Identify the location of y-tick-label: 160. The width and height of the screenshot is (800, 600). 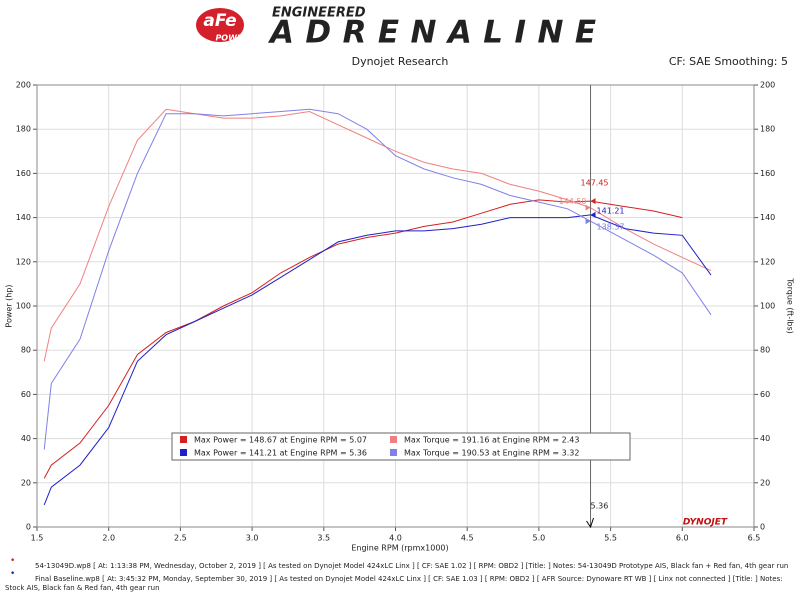
(23, 173).